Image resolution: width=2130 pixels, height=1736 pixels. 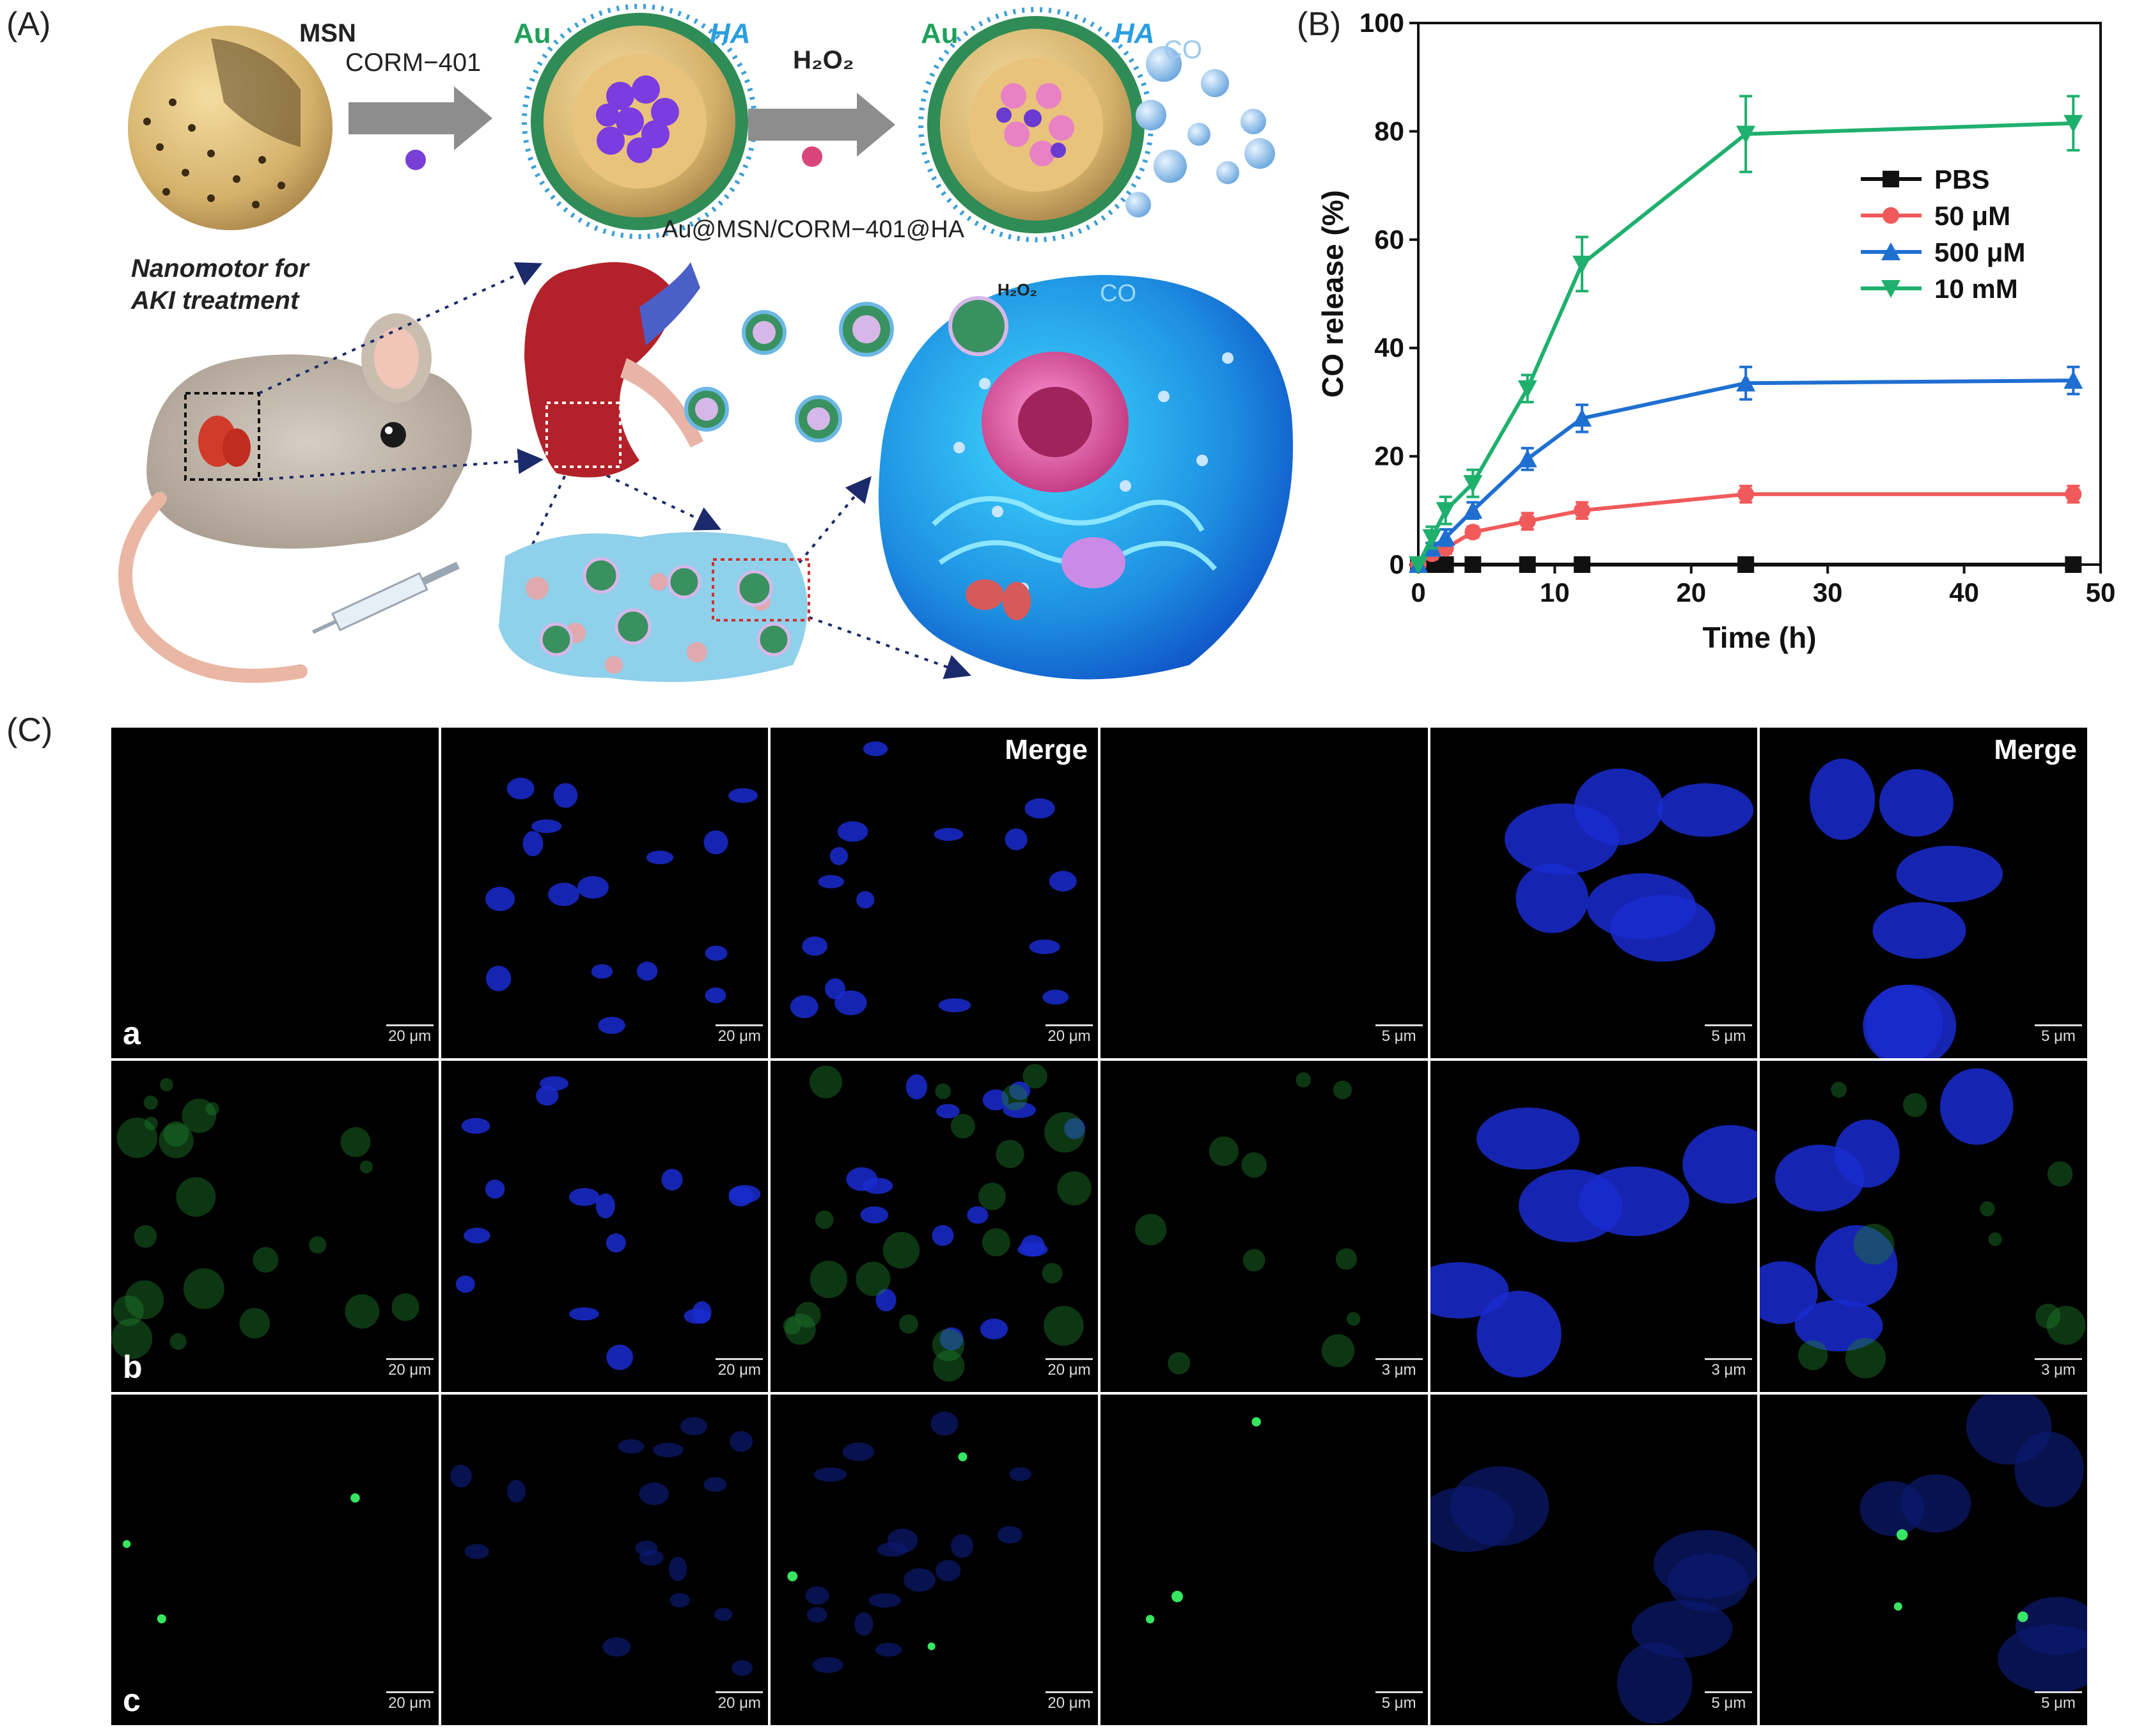 I want to click on micrograph-c-1: c 20 μm, so click(x=275, y=1559).